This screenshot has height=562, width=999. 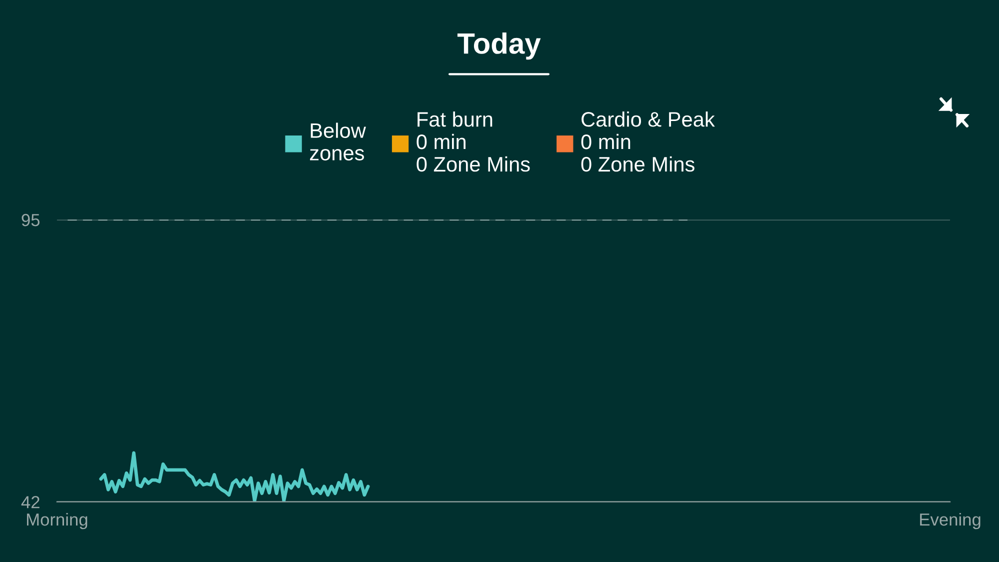 What do you see at coordinates (31, 220) in the screenshot?
I see `y-tick-label: 95` at bounding box center [31, 220].